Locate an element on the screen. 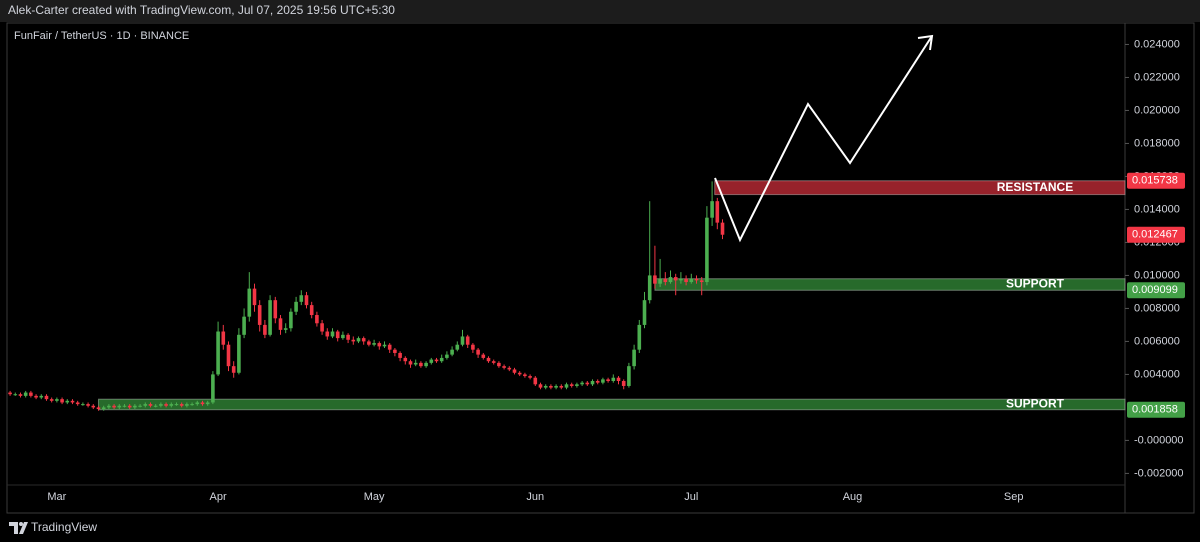 This screenshot has height=542, width=1200. zone is located at coordinates (920, 188).